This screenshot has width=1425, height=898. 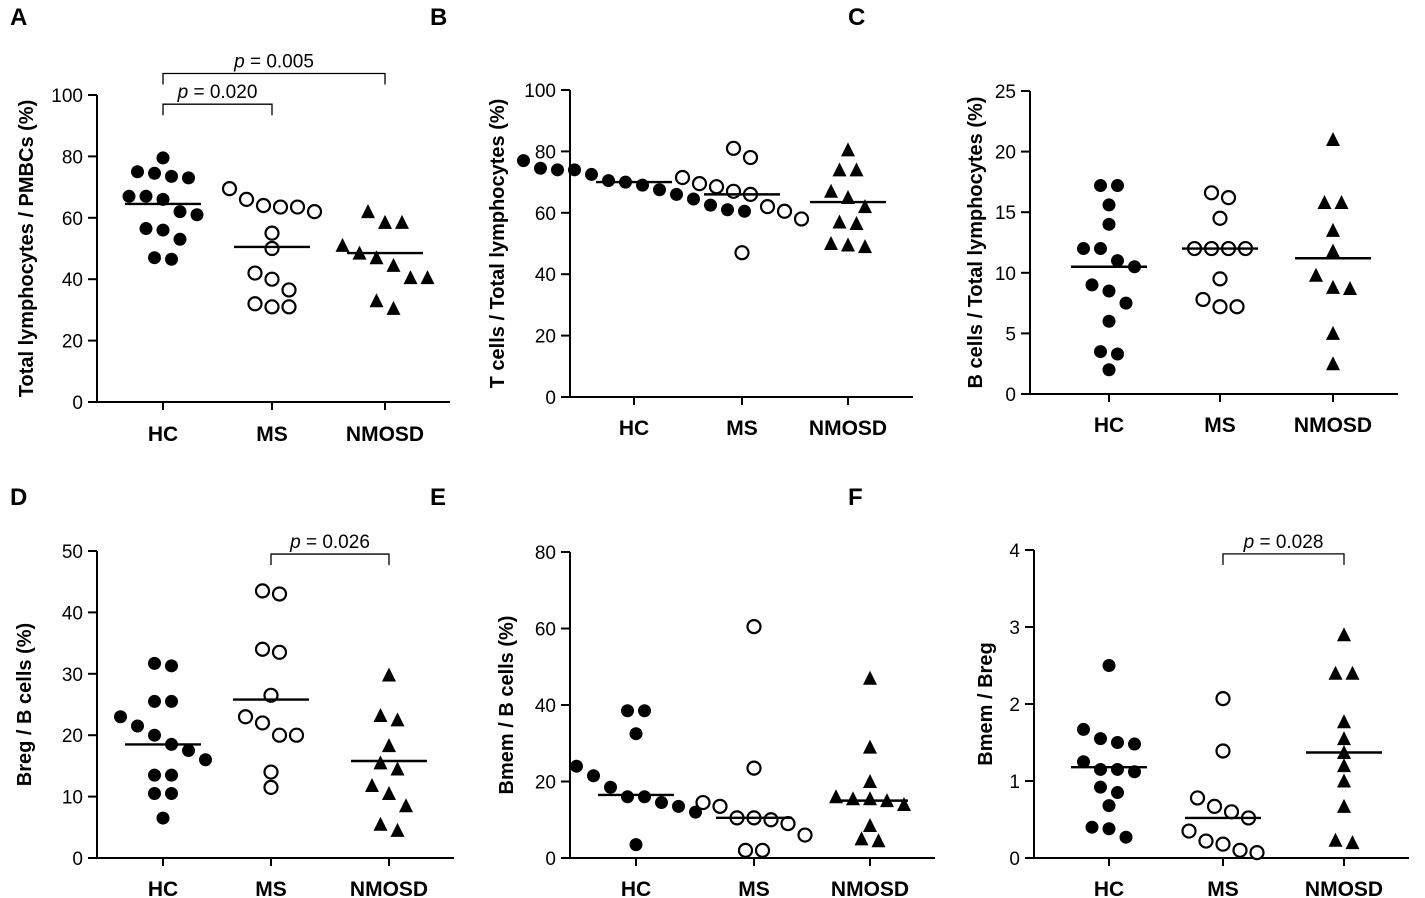 I want to click on y-tick-label: 100, so click(x=540, y=91).